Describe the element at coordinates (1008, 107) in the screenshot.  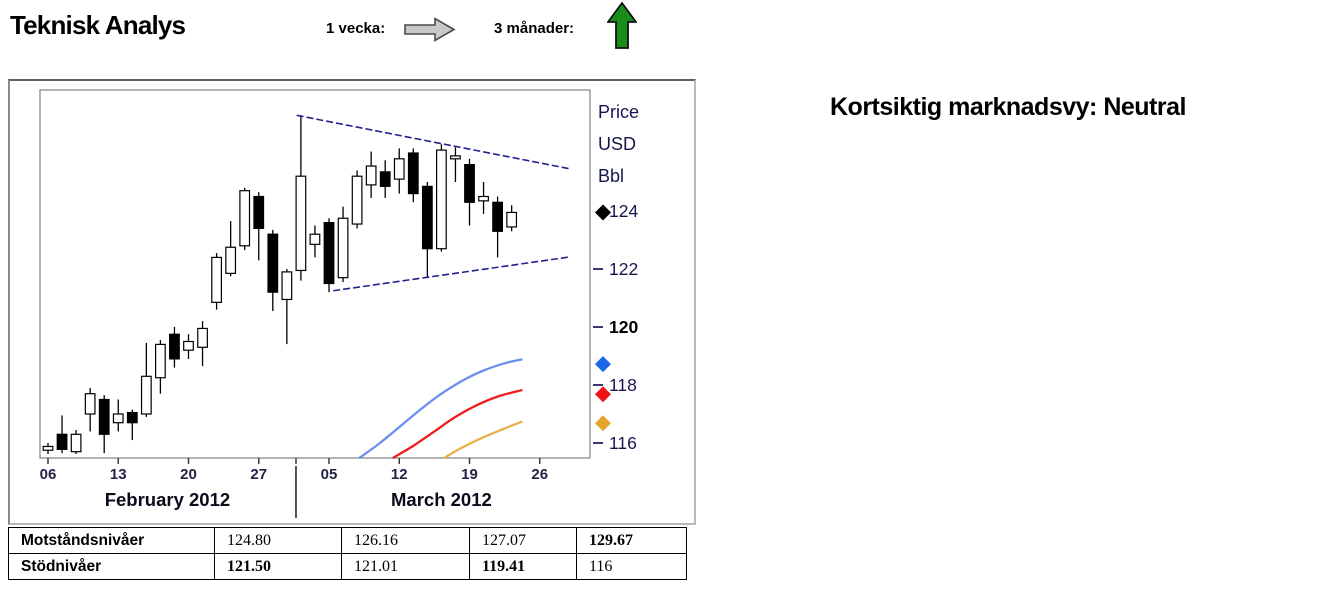
I see `market-view-heading: Kortsiktig marknadsvy: Neutral` at that location.